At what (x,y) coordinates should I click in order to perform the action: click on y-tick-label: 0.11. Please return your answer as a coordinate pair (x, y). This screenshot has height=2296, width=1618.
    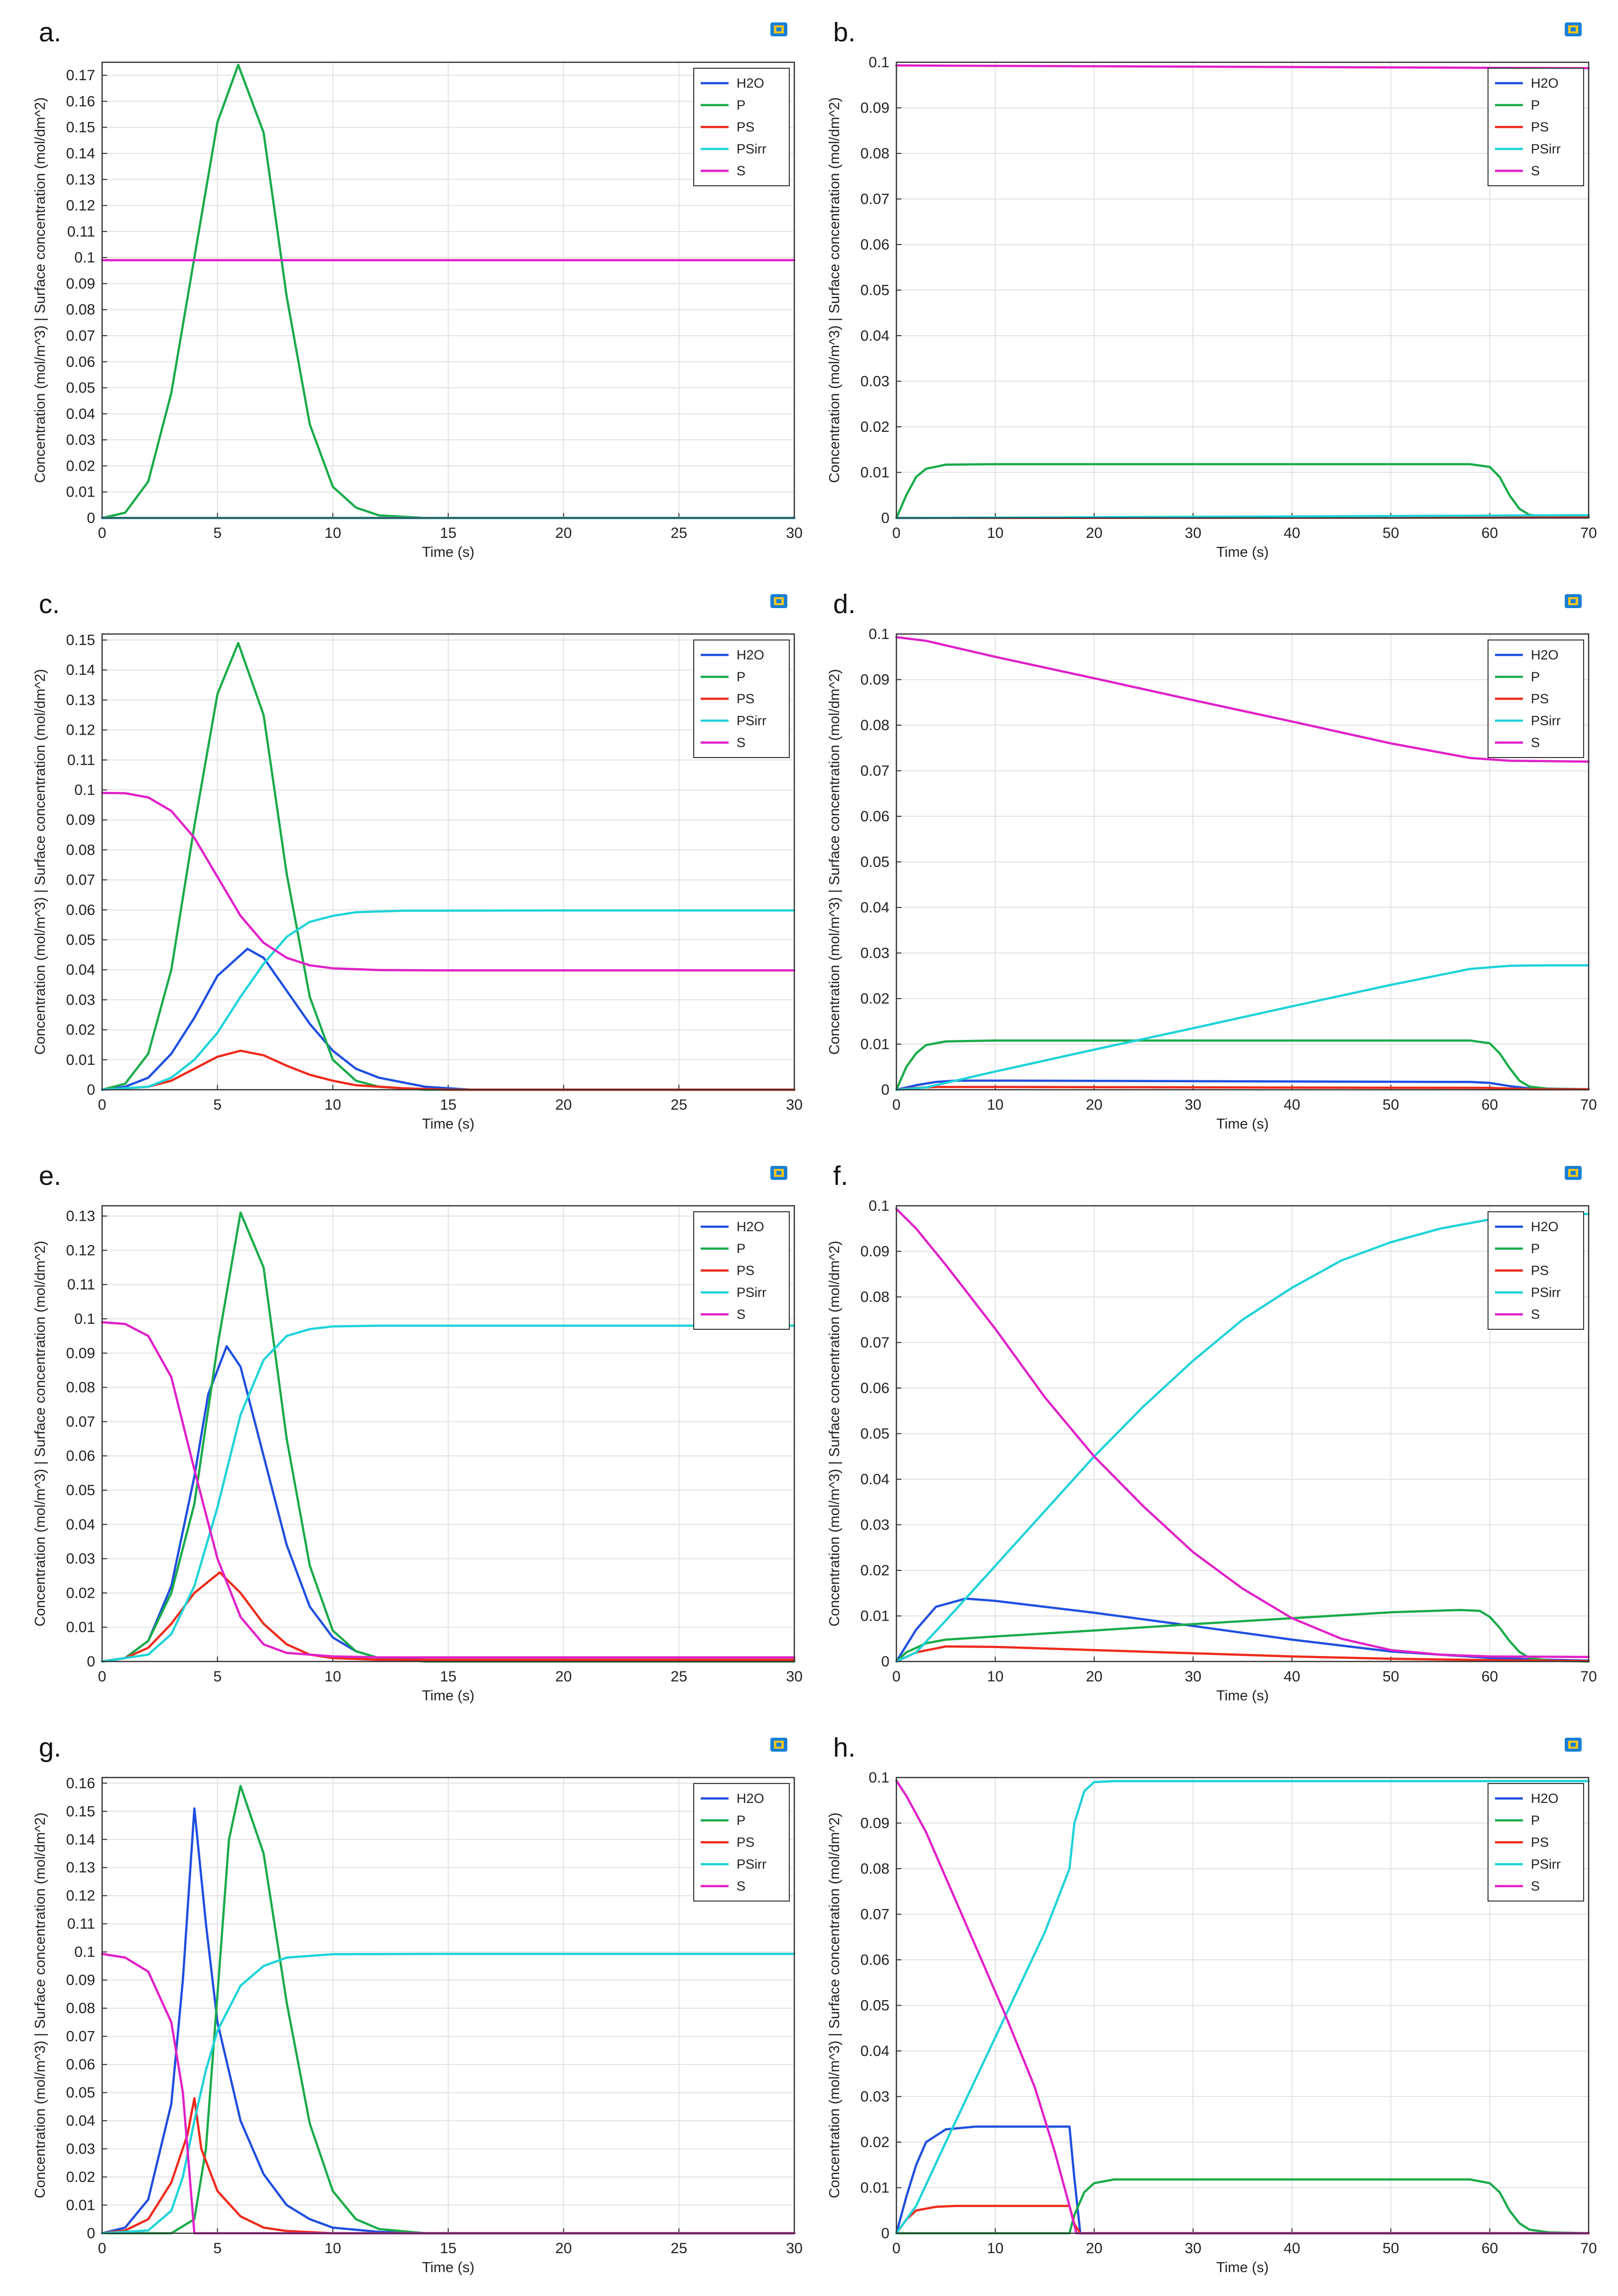
    Looking at the image, I should click on (81, 1285).